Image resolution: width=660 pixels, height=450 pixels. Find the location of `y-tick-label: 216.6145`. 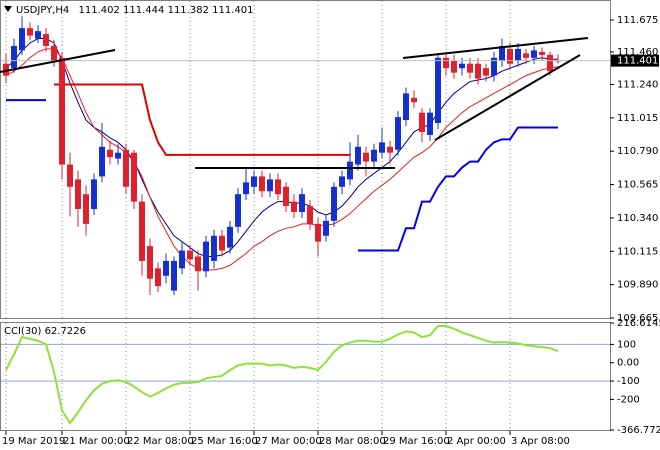

y-tick-label: 216.6145 is located at coordinates (638, 323).